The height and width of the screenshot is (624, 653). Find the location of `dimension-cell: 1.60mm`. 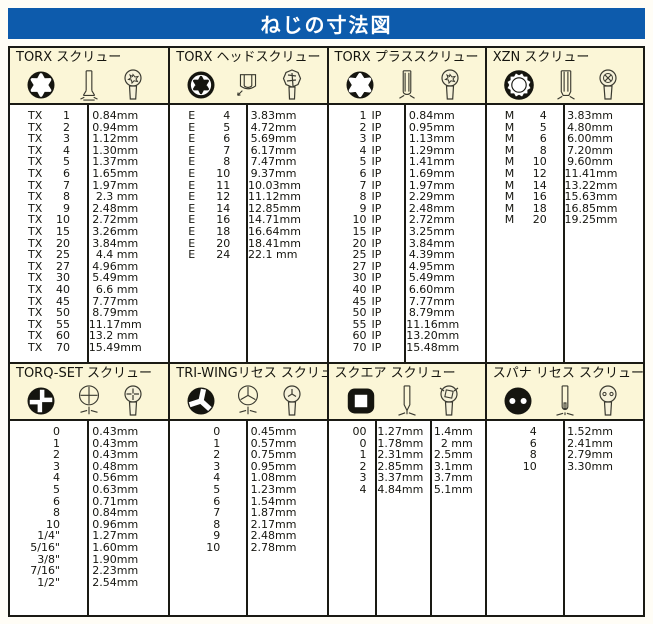

dimension-cell: 1.60mm is located at coordinates (115, 547).